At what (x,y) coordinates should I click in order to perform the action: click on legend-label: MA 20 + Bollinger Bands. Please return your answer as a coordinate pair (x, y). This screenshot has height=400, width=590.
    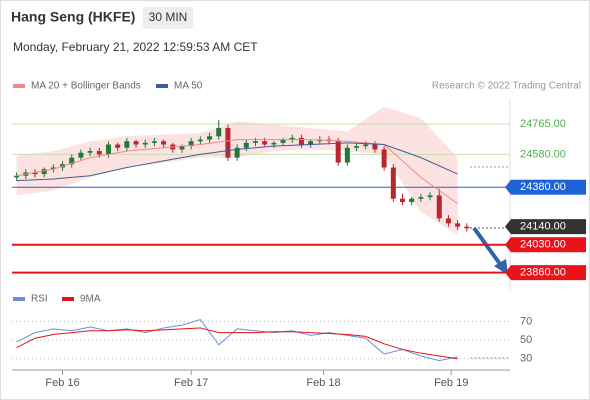
    Looking at the image, I should click on (86, 86).